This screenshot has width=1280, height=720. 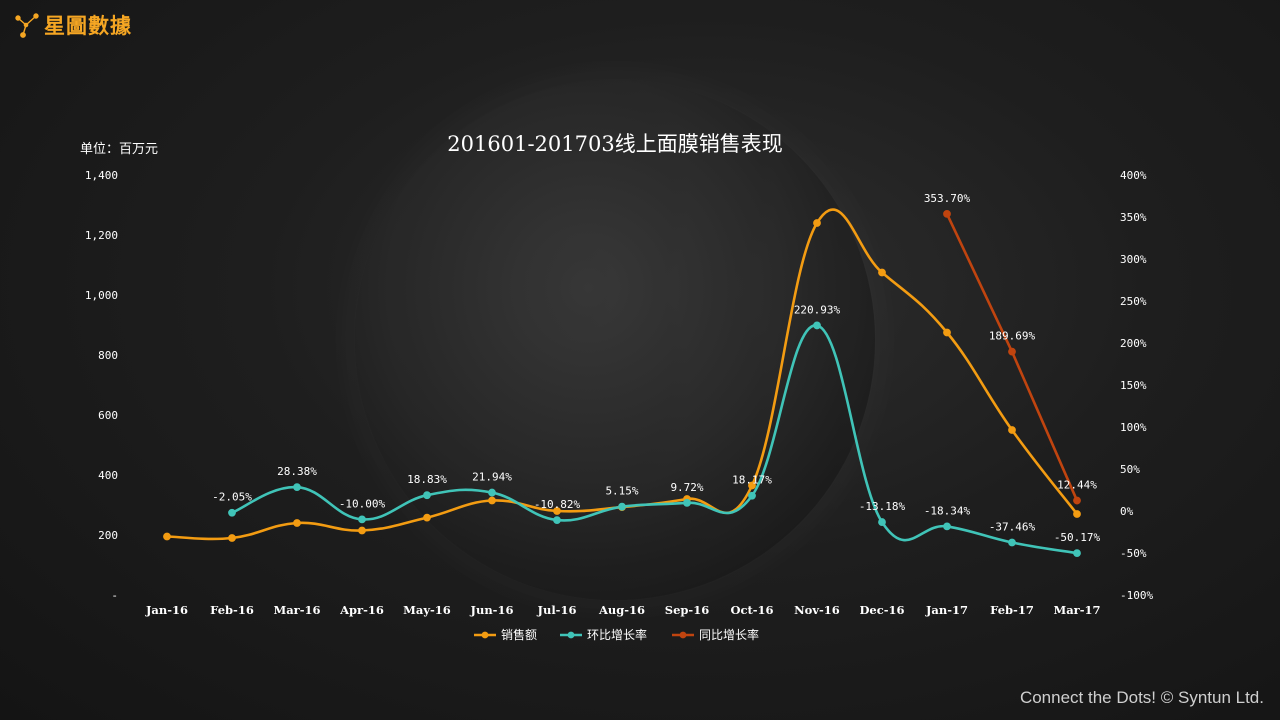 What do you see at coordinates (101, 295) in the screenshot?
I see `left-tick-label: 1,000` at bounding box center [101, 295].